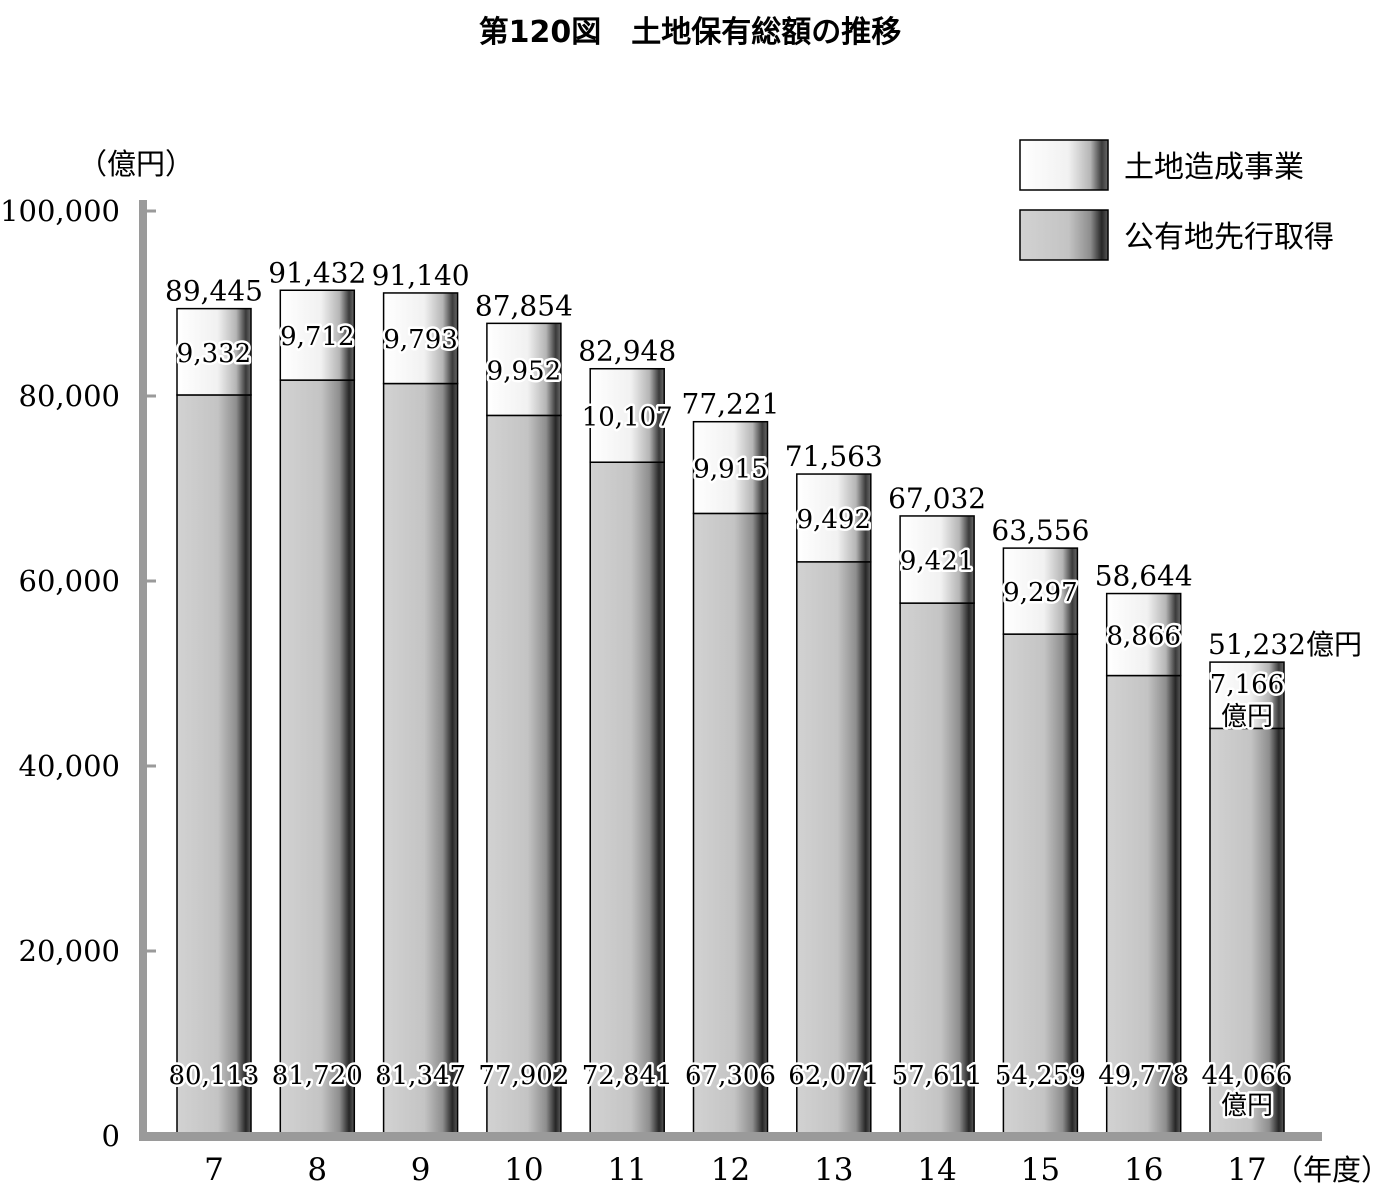  Describe the element at coordinates (111, 1136) in the screenshot. I see `y-tick-label: 0` at that location.